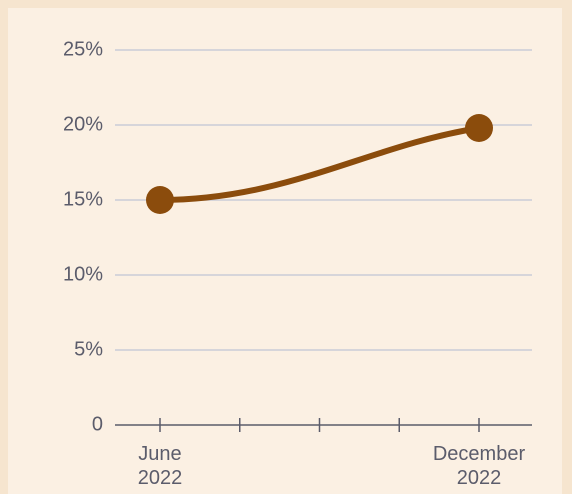 The width and height of the screenshot is (572, 494). I want to click on y-tick-label: 5%, so click(88, 349).